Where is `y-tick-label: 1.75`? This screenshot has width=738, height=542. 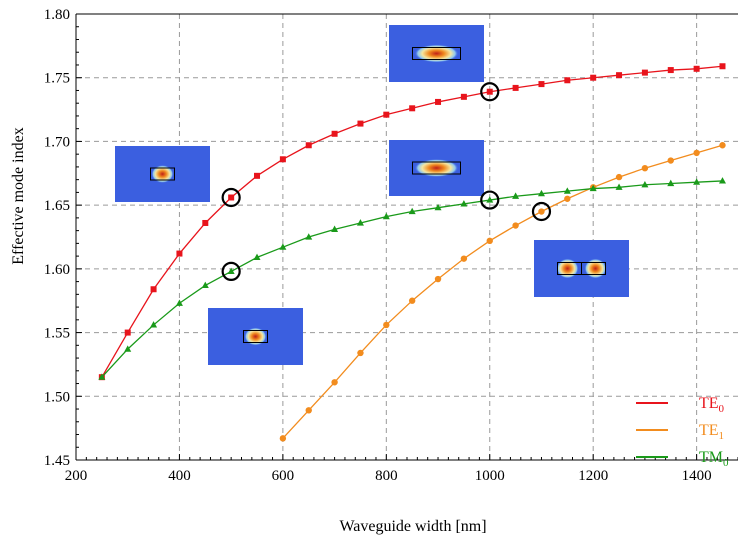 y-tick-label: 1.75 is located at coordinates (57, 79).